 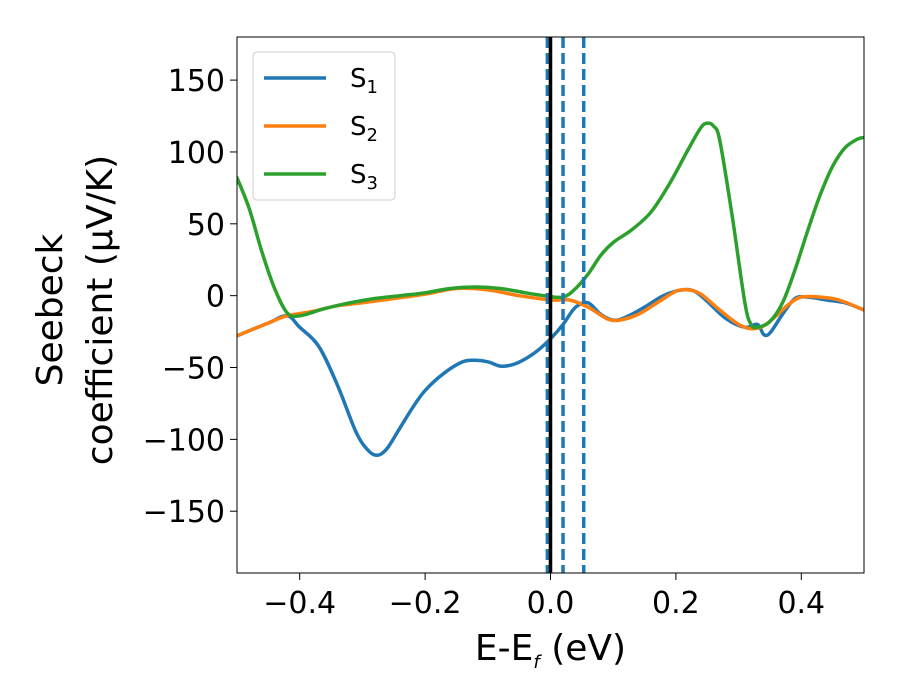 What do you see at coordinates (425, 603) in the screenshot?
I see `x-tick-label: −0.2` at bounding box center [425, 603].